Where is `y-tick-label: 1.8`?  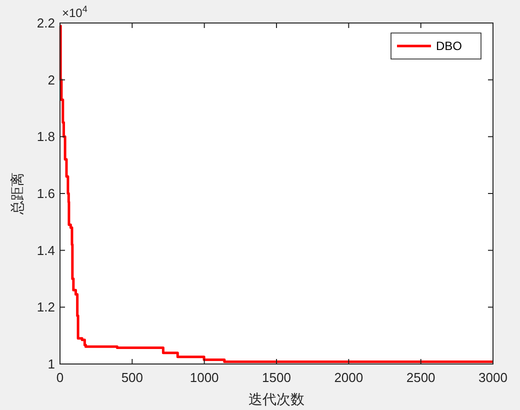 y-tick-label: 1.8 is located at coordinates (45, 136).